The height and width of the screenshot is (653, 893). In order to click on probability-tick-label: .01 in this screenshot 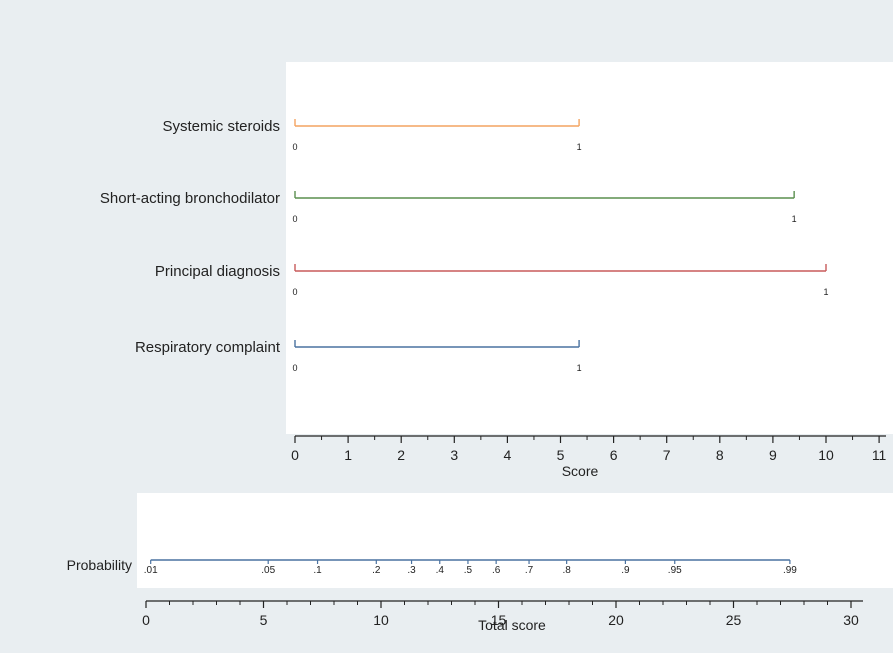, I will do `click(151, 570)`.